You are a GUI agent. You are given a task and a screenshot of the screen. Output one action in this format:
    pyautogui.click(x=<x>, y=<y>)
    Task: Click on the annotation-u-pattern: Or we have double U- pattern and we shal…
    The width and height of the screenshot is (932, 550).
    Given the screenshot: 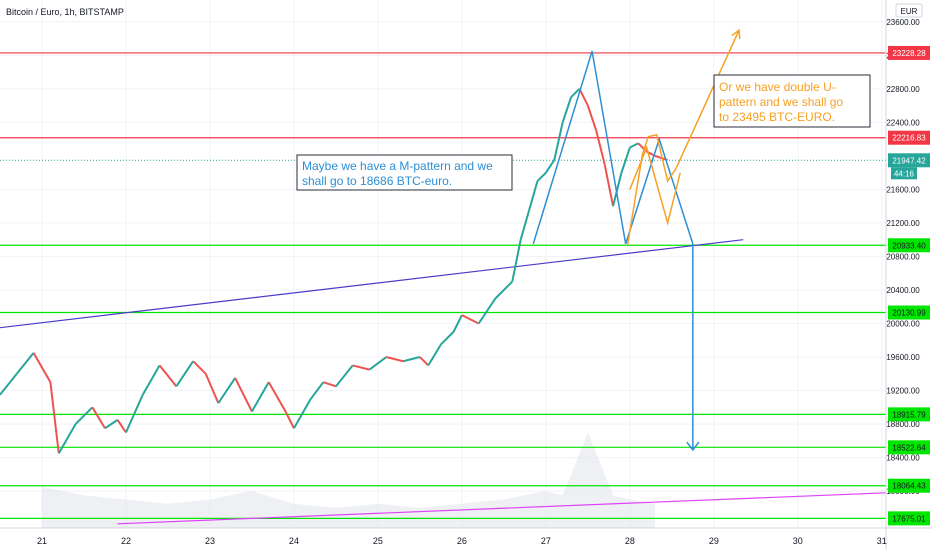 What is the action you would take?
    pyautogui.click(x=792, y=101)
    